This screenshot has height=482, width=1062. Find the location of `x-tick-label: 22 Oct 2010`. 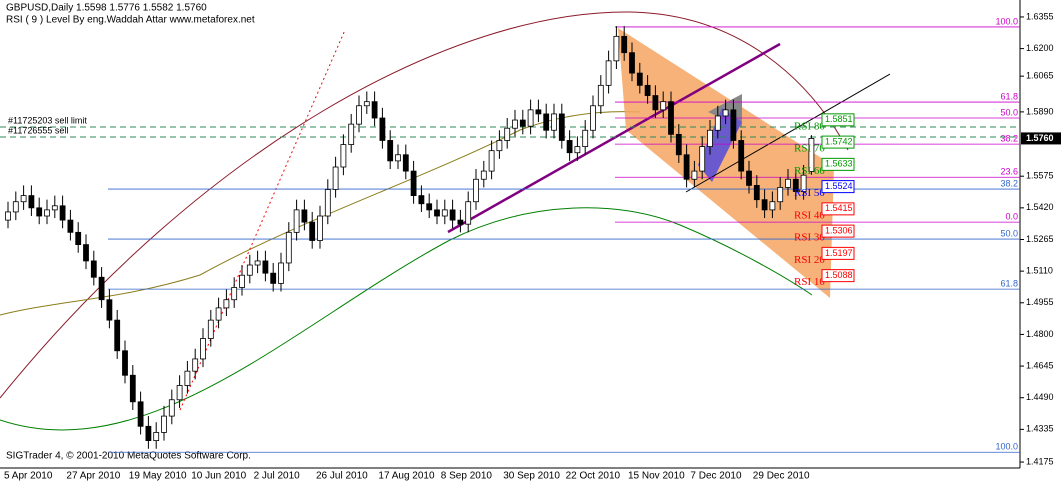

x-tick-label: 22 Oct 2010 is located at coordinates (593, 476).